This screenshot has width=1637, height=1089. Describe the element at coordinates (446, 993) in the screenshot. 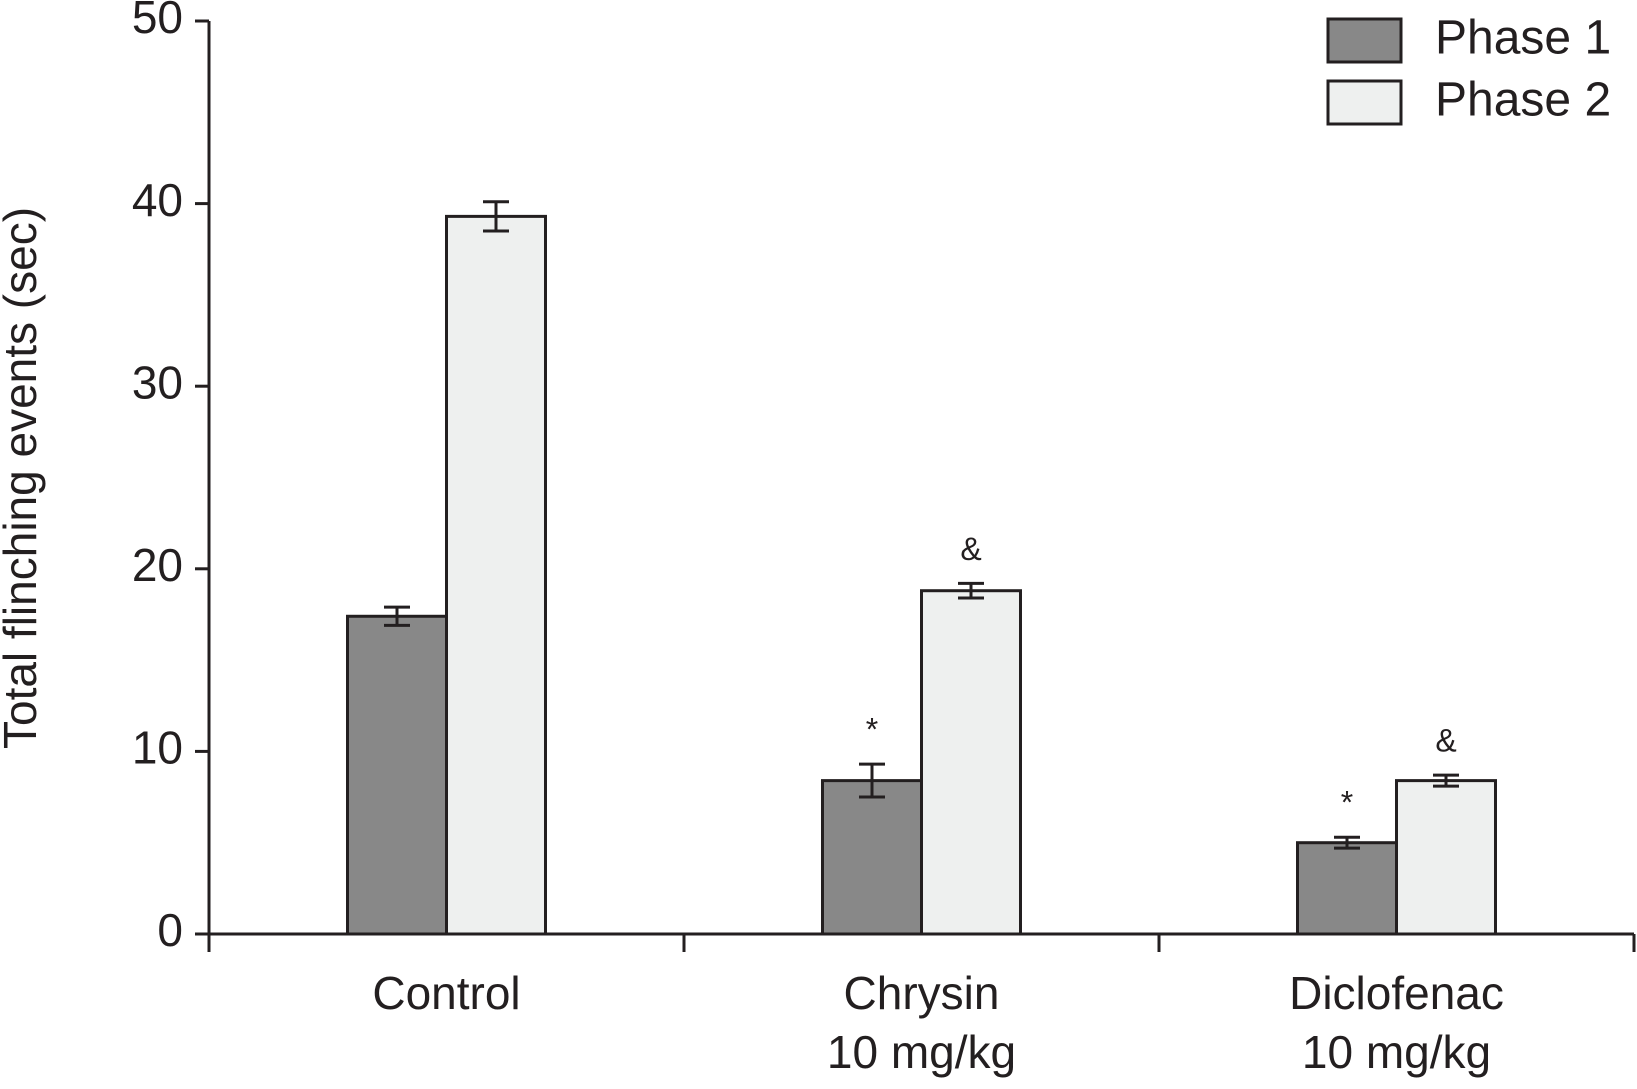

I see `x-tick-label: Control` at that location.